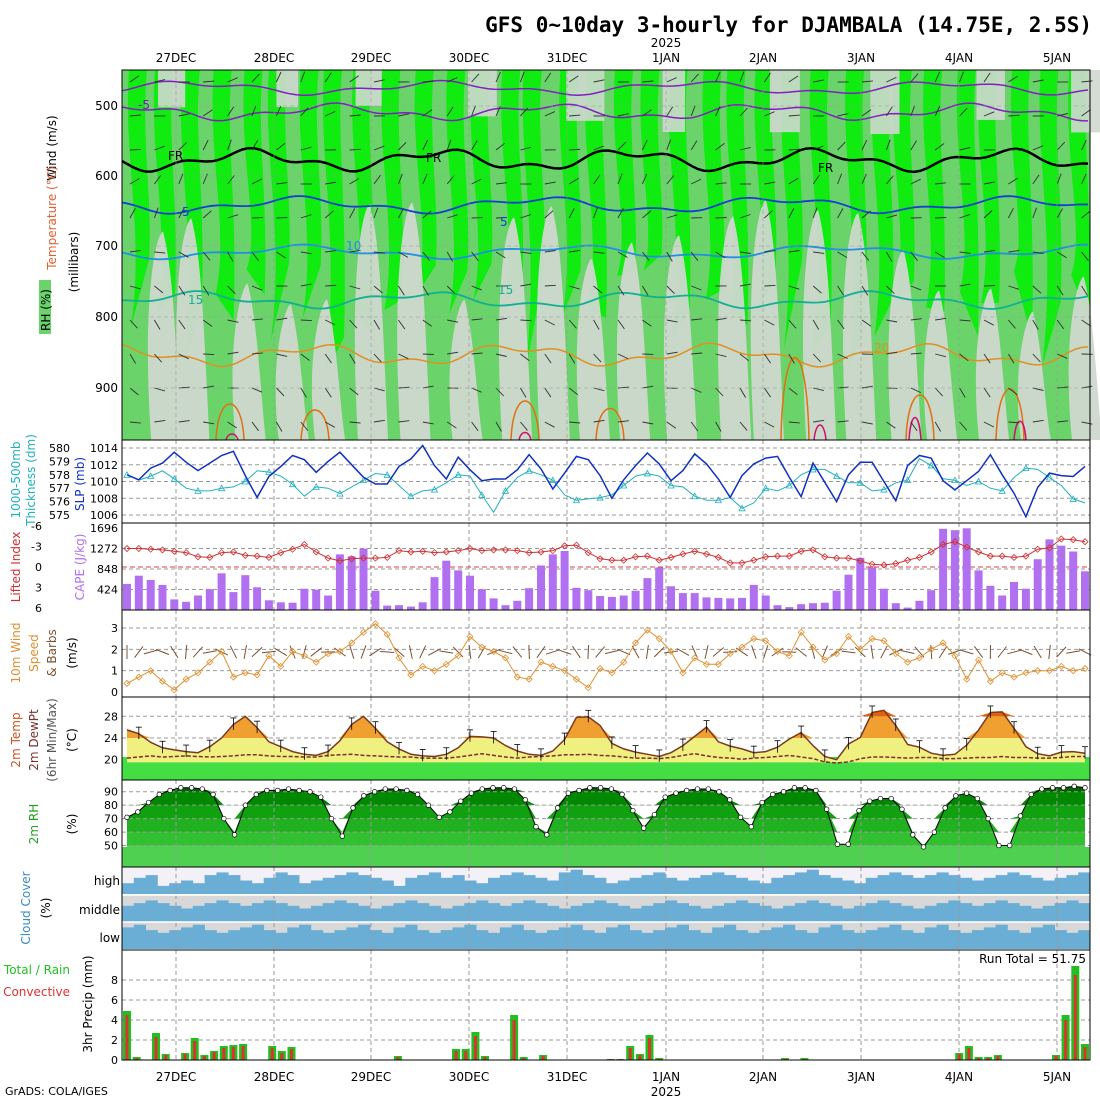 This screenshot has width=1100, height=1100. What do you see at coordinates (606, 1013) in the screenshot?
I see `precip-bars` at bounding box center [606, 1013].